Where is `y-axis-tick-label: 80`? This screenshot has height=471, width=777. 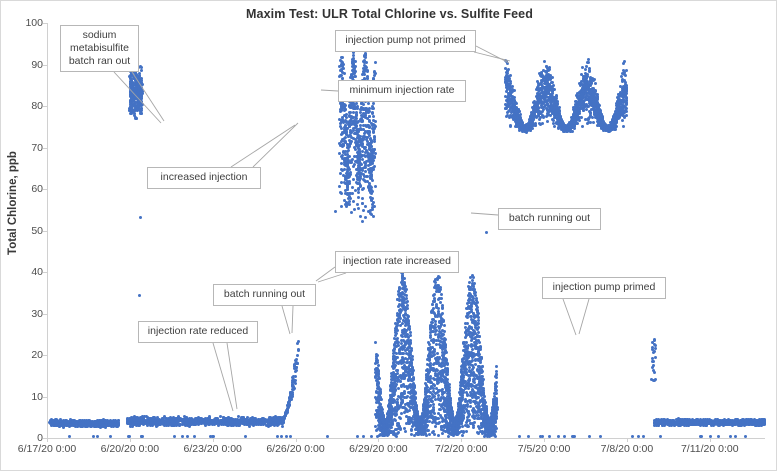 y-axis-tick-label: 80 is located at coordinates (37, 106).